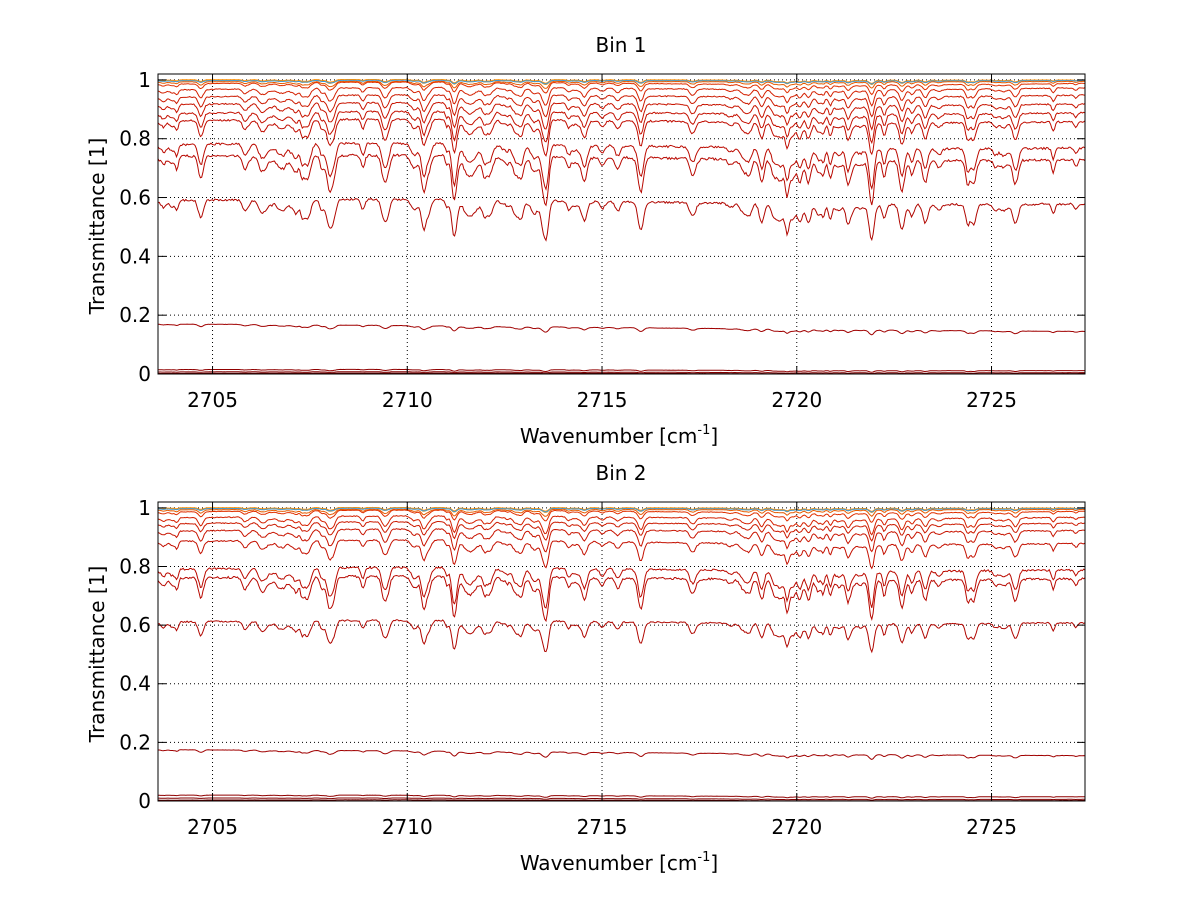  I want to click on chart-title: Bin 2, so click(620, 473).